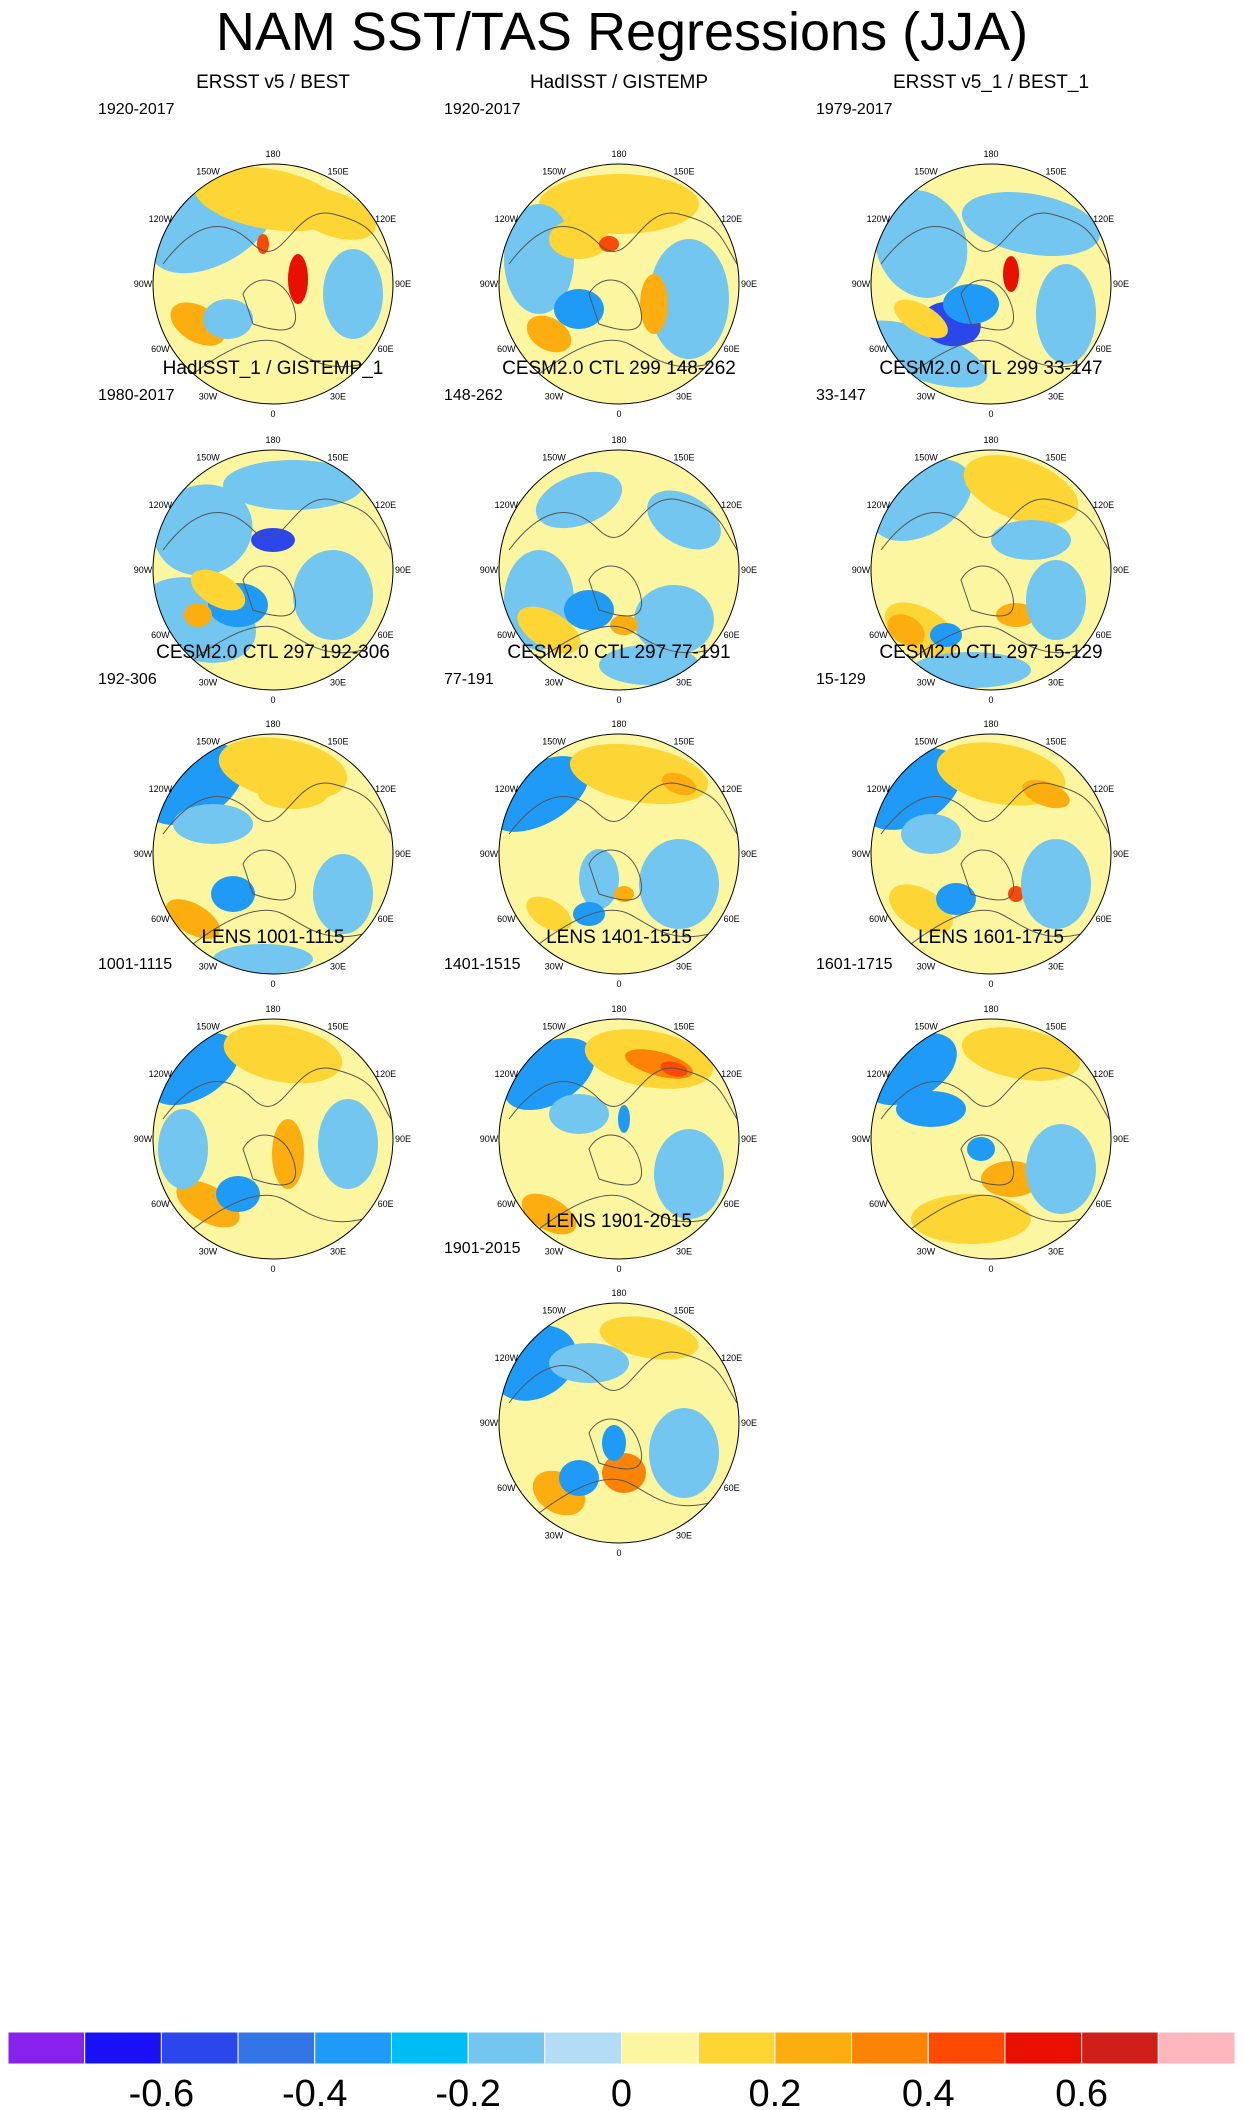  Describe the element at coordinates (482, 1248) in the screenshot. I see `panel-period: 1901-2015` at that location.